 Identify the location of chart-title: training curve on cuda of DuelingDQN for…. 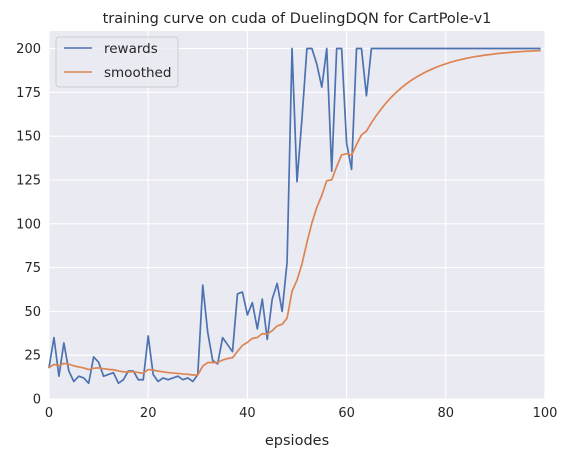
(297, 19).